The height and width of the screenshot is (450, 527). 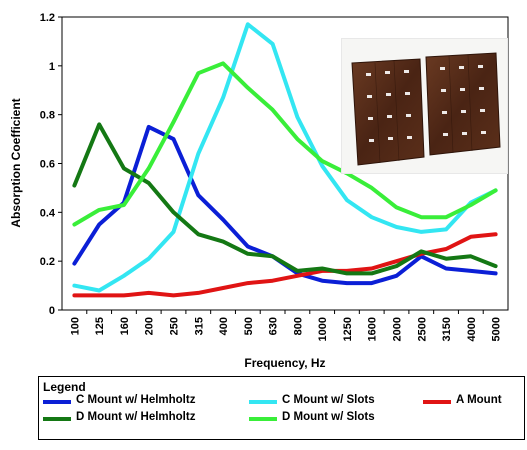 I want to click on y-axis-ticks: 0 0.2 0.4 0.6 0.8 1 1.2, so click(x=51, y=164).